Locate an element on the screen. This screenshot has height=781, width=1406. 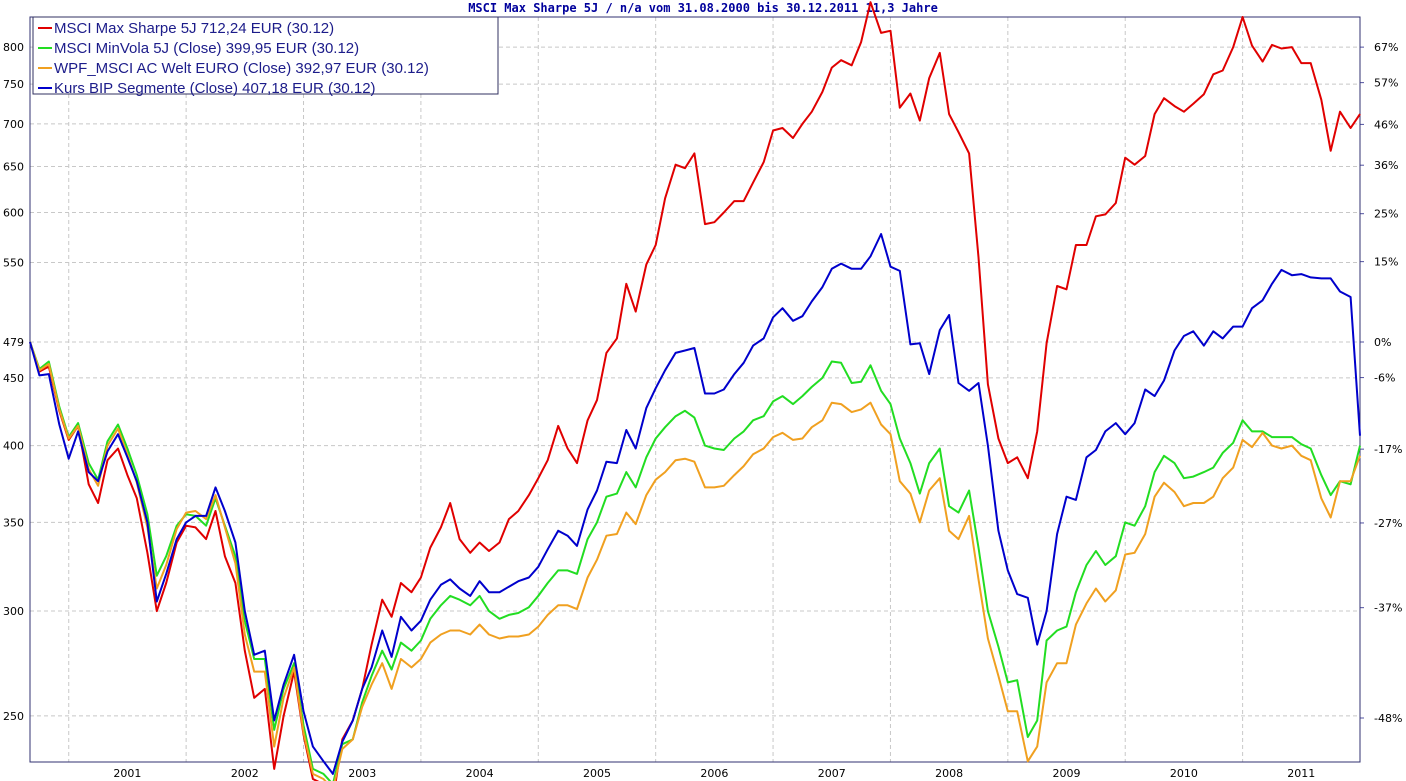
y-tick-label: 250 is located at coordinates (13, 716).